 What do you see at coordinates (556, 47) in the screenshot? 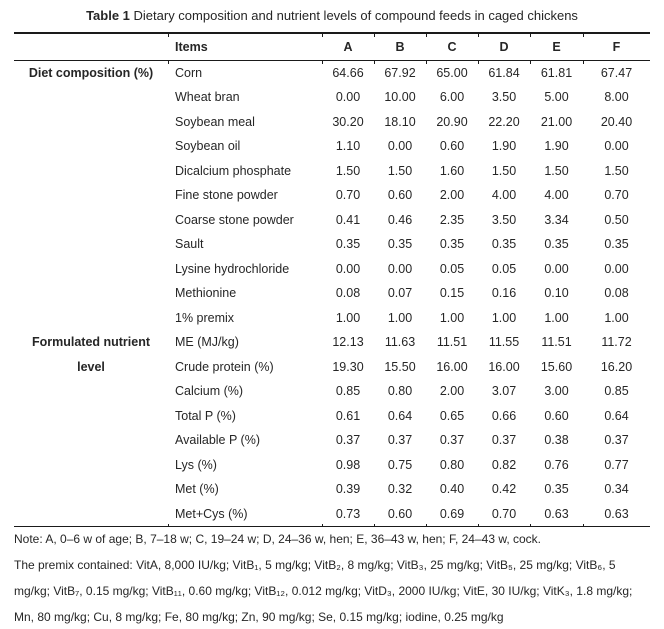
I see `column-header-e: E` at bounding box center [556, 47].